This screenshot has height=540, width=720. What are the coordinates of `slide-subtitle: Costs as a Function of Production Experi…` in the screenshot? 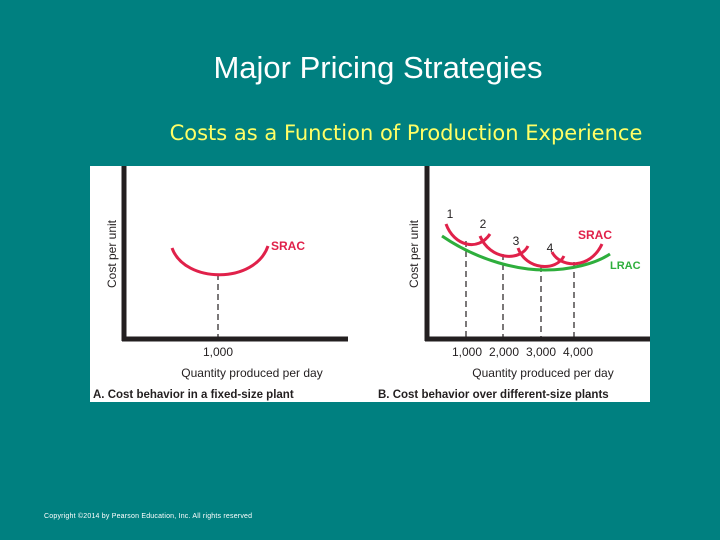 It's located at (406, 133).